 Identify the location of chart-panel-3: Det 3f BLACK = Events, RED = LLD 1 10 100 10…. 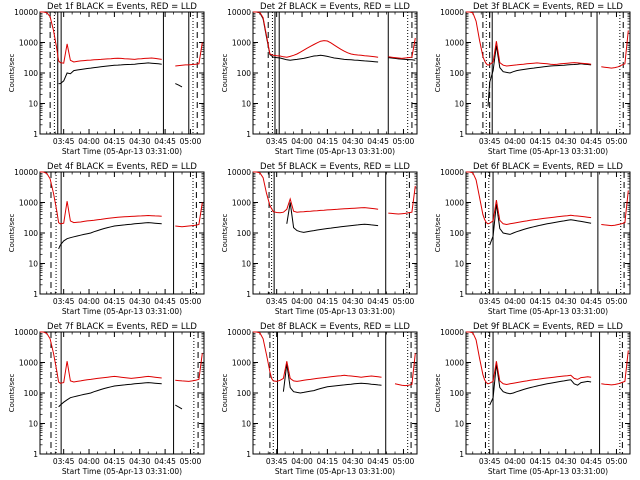
(532, 79).